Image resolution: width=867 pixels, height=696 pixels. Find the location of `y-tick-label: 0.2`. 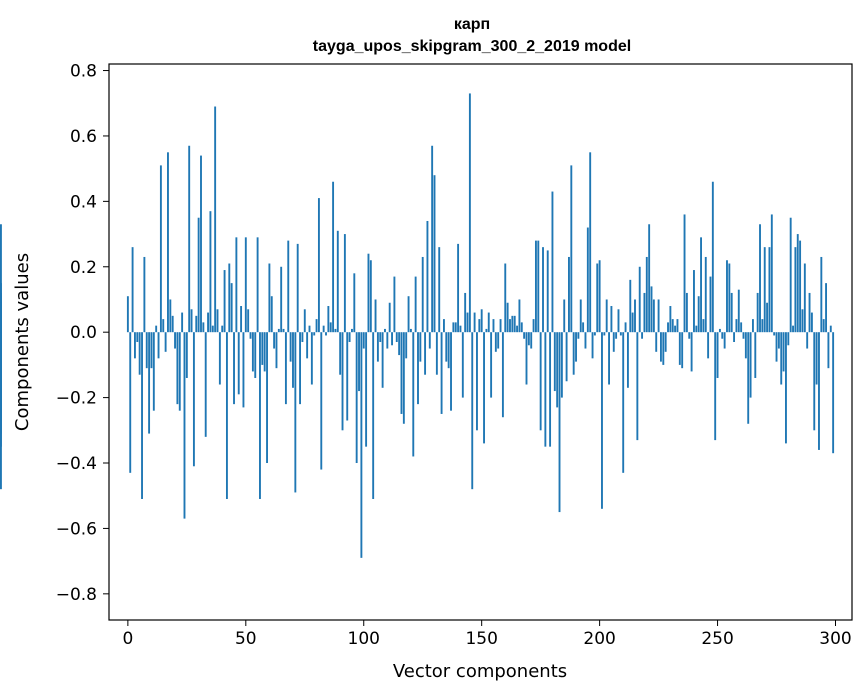

y-tick-label: 0.2 is located at coordinates (83, 268).